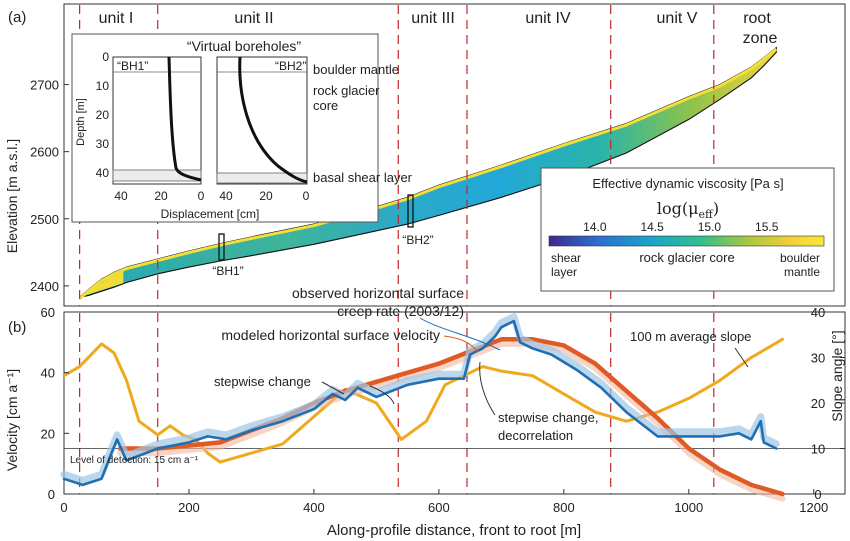 Image resolution: width=850 pixels, height=541 pixels. I want to click on panel-b-xtick-label: 200, so click(189, 507).